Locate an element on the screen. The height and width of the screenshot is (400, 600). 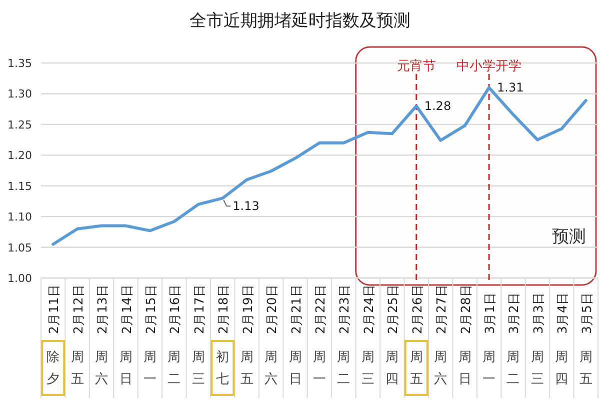
x-tick-label: 2月19日 is located at coordinates (247, 309).